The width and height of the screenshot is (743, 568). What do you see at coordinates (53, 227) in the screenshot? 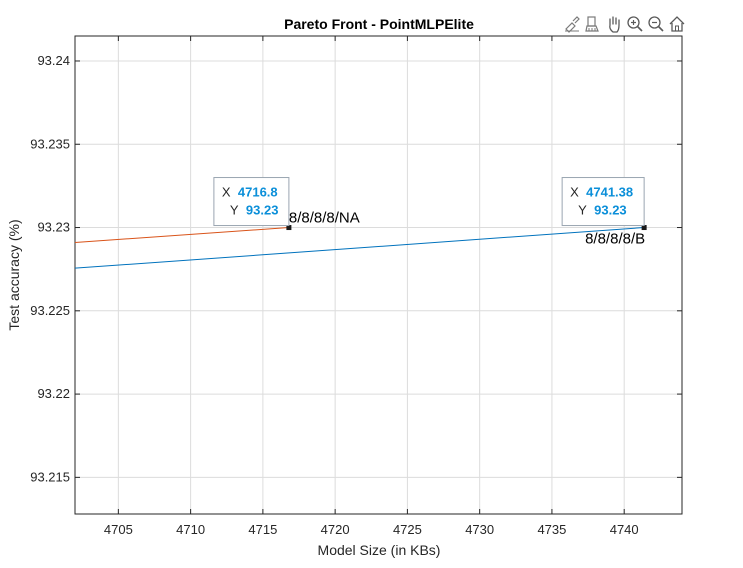
I see `y-tick-label: 93.23` at bounding box center [53, 227].